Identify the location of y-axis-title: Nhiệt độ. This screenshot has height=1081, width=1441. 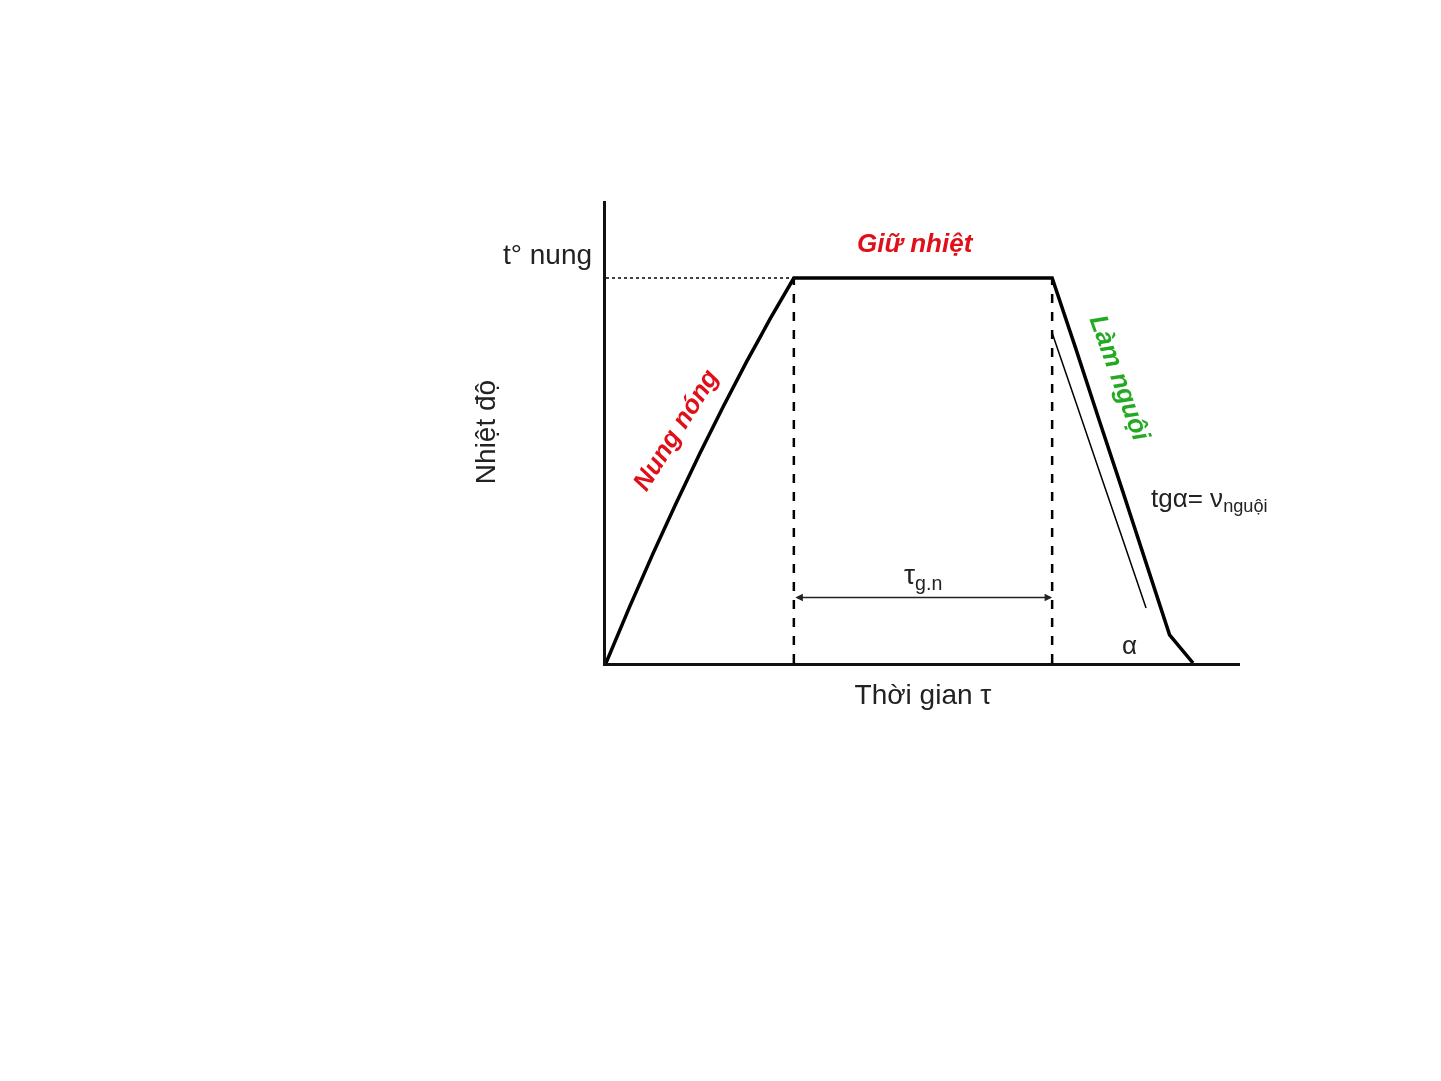
(485, 432).